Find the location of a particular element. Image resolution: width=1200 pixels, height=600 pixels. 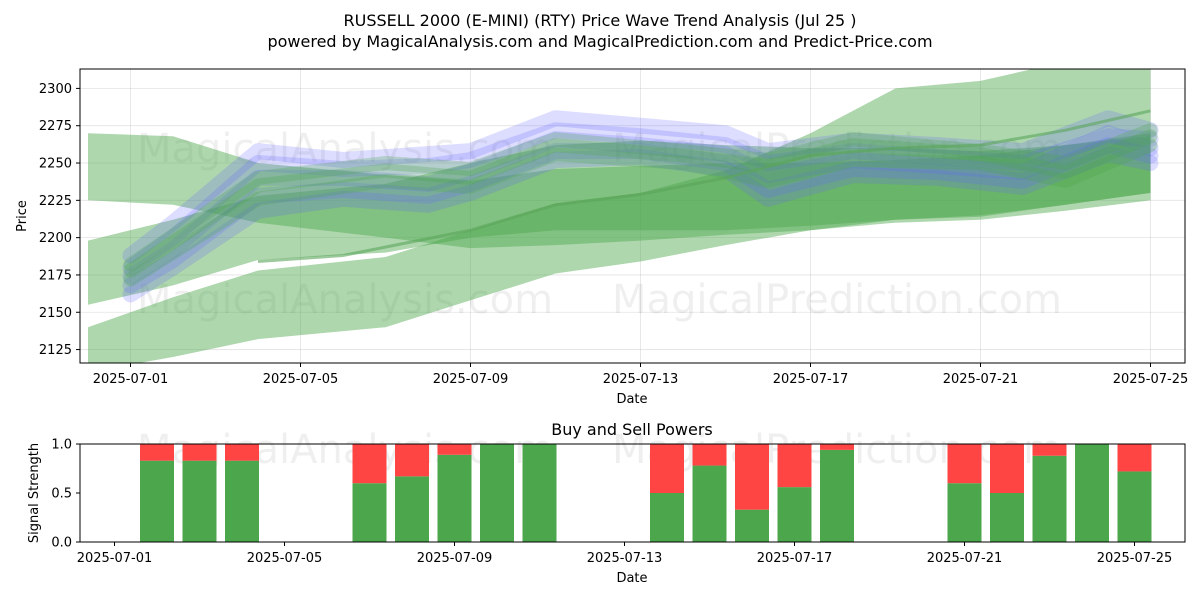

signal-x-label: Date is located at coordinates (631, 578).